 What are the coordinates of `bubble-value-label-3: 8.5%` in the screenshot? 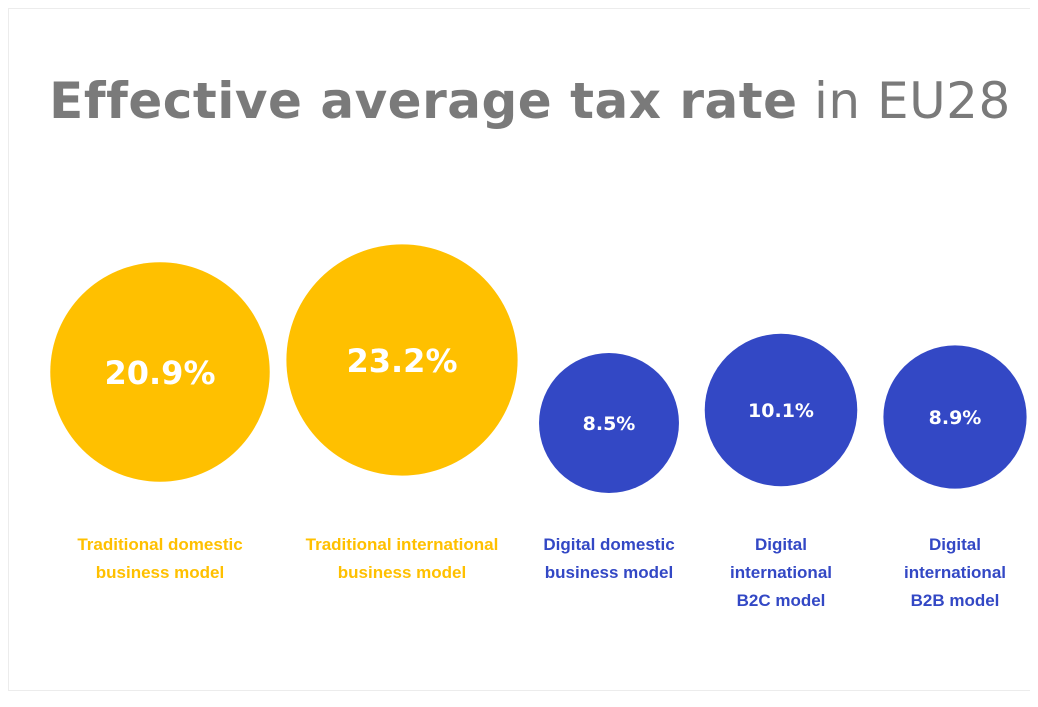 It's located at (609, 424).